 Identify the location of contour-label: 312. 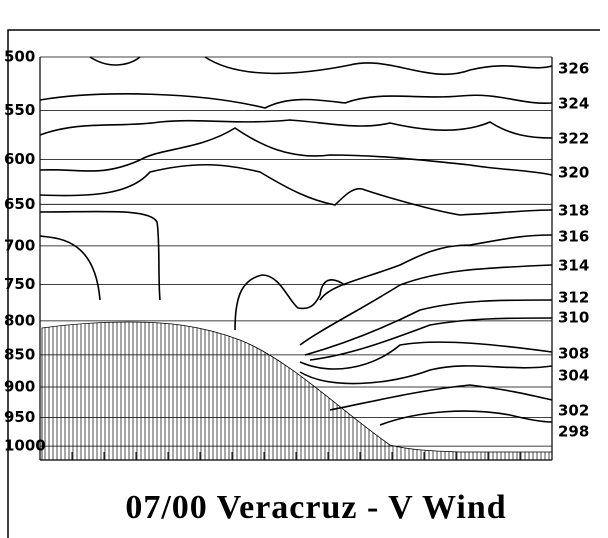
(573, 298).